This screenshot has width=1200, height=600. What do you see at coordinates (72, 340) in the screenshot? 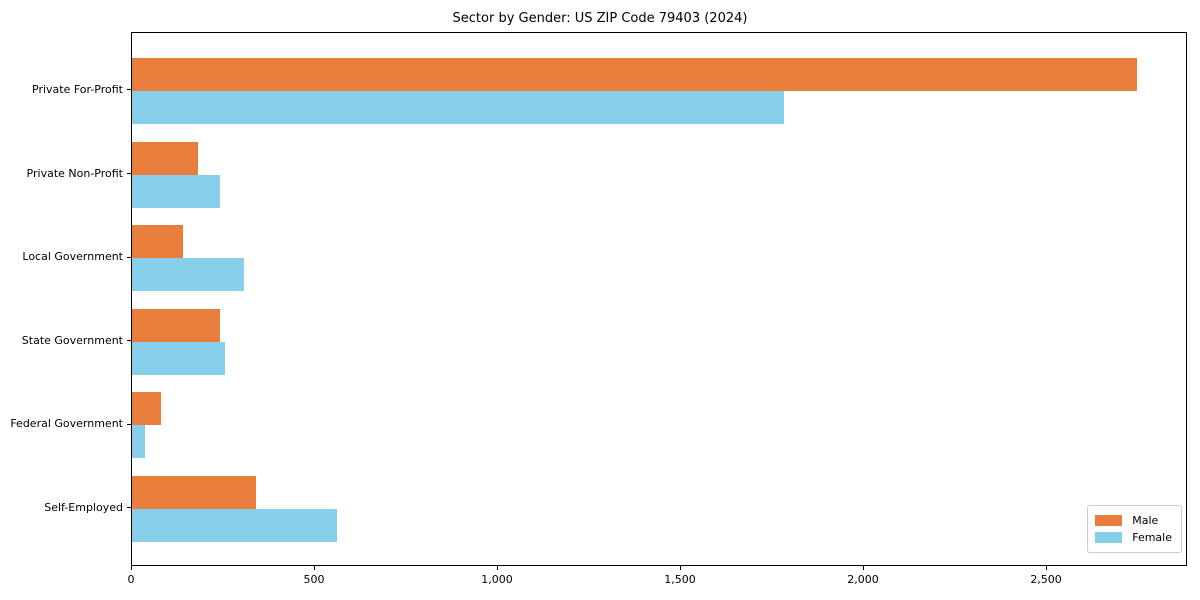
I see `y-label-state-government: State Government` at bounding box center [72, 340].